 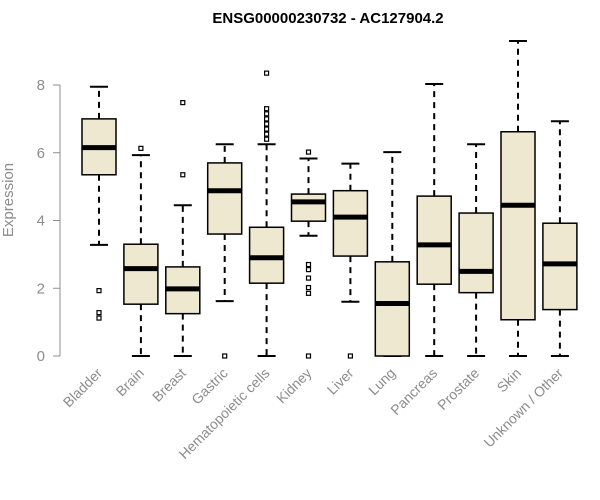 I want to click on box-pancreas, so click(x=434, y=219).